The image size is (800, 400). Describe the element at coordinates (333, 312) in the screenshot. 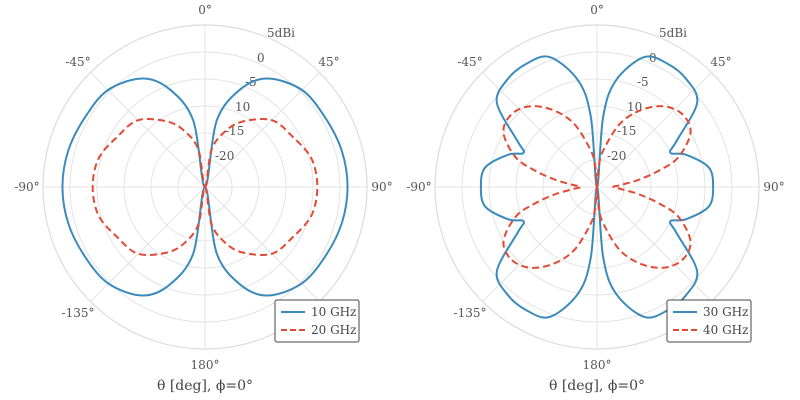

I see `legend-label: 10 GHz` at that location.